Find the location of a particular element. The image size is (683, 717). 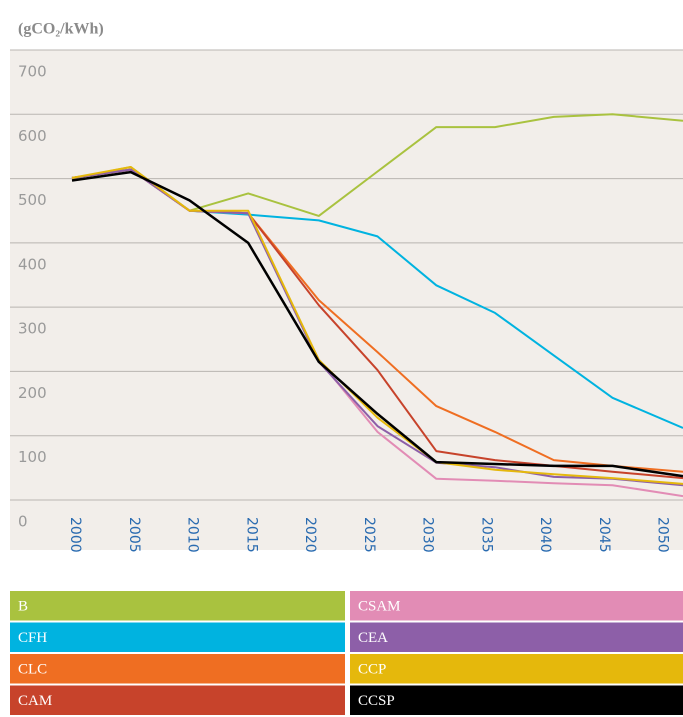

legend-label: CCSP is located at coordinates (376, 701).